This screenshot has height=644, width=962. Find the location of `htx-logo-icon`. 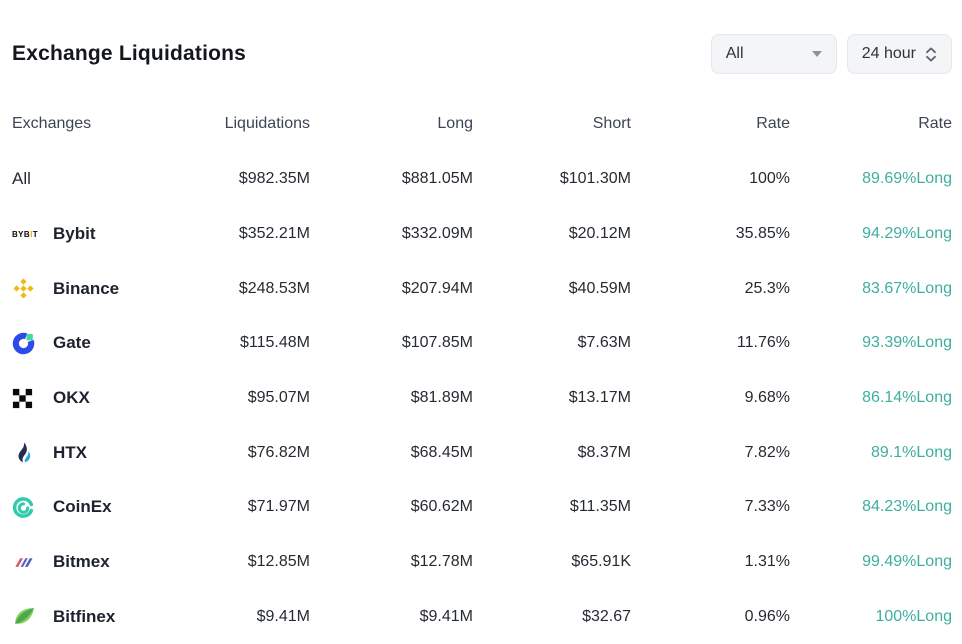

htx-logo-icon is located at coordinates (29, 452).